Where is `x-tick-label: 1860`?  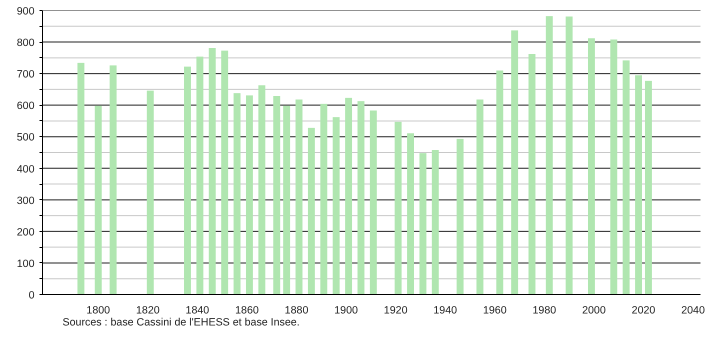
x-tick-label: 1860 is located at coordinates (247, 310).